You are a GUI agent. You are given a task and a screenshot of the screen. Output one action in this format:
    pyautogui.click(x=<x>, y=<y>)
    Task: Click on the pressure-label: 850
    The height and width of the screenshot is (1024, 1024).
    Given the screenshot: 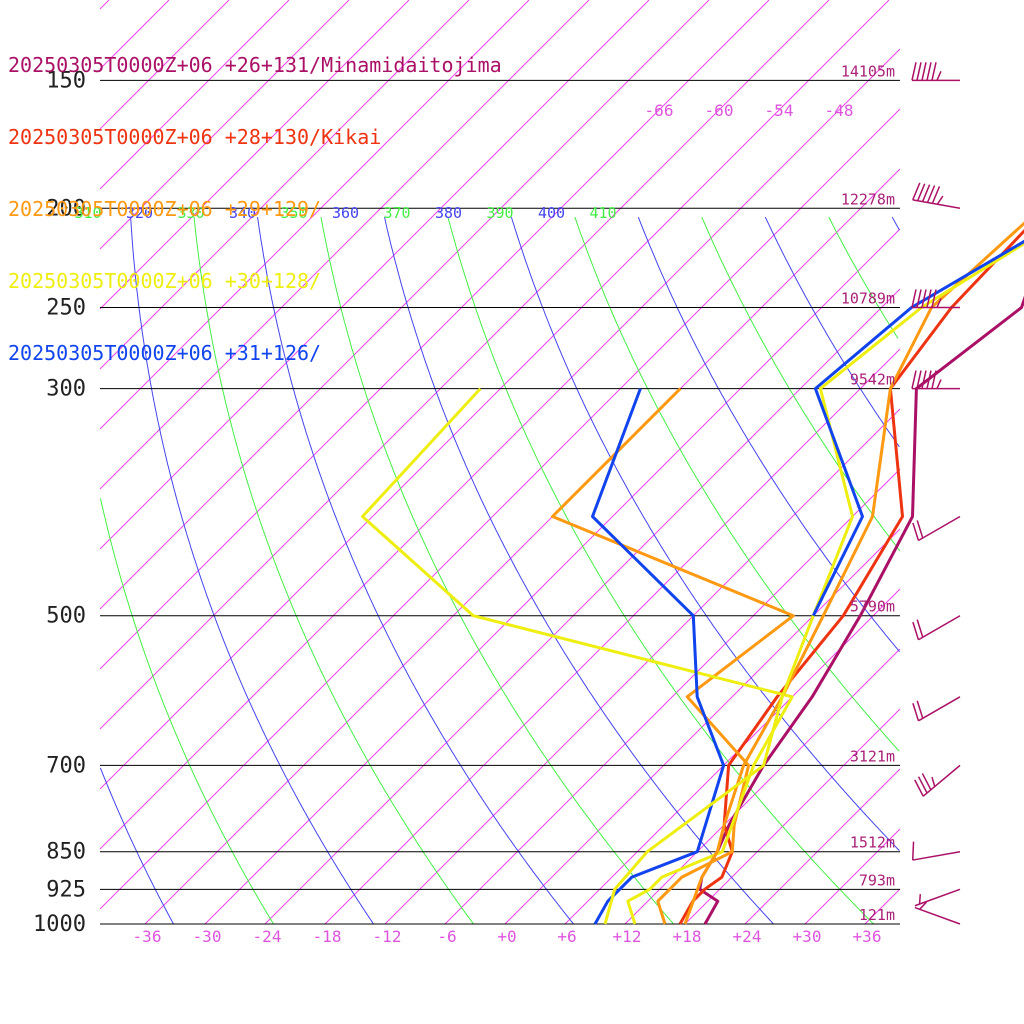 What is the action you would take?
    pyautogui.click(x=66, y=852)
    